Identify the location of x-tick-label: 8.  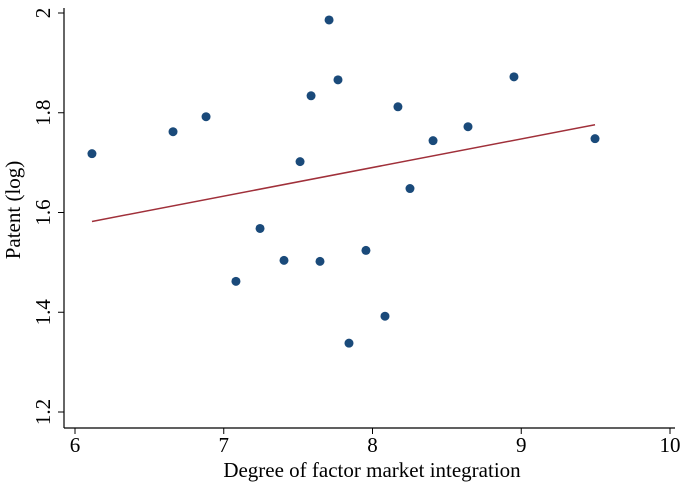
(372, 445).